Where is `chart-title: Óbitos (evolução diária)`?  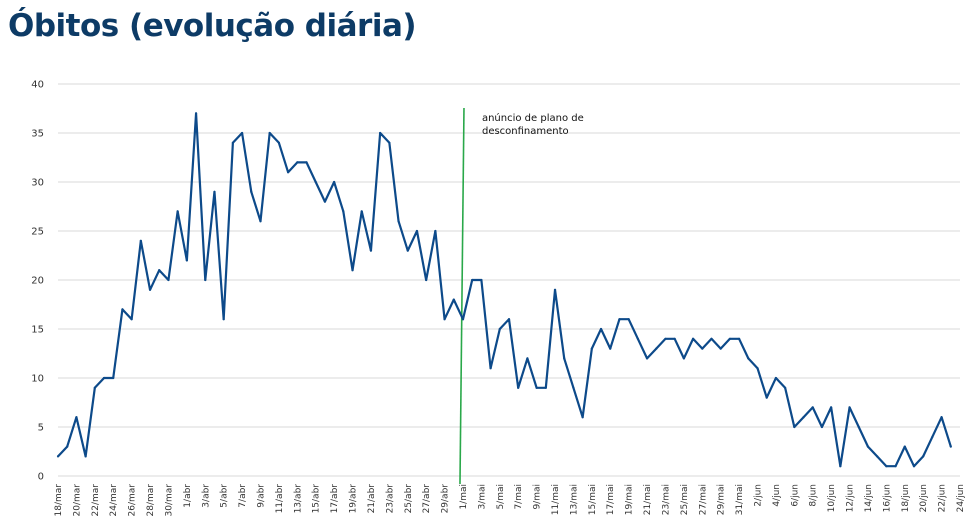
chart-title: Óbitos (evolução diária) is located at coordinates (212, 26).